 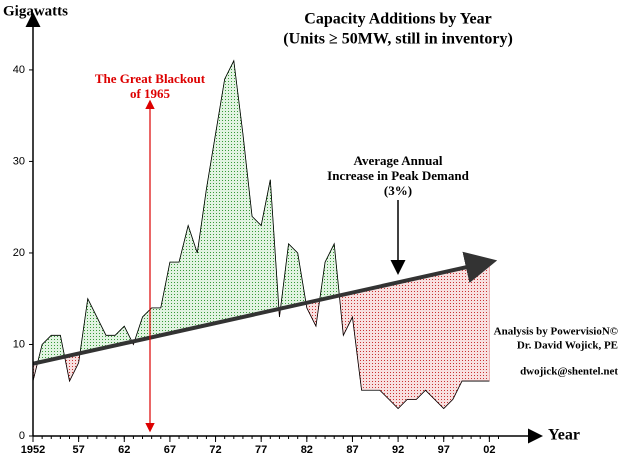 I want to click on chart-subtitle: (Units ≥ 50MW, still in inventory), so click(x=398, y=39).